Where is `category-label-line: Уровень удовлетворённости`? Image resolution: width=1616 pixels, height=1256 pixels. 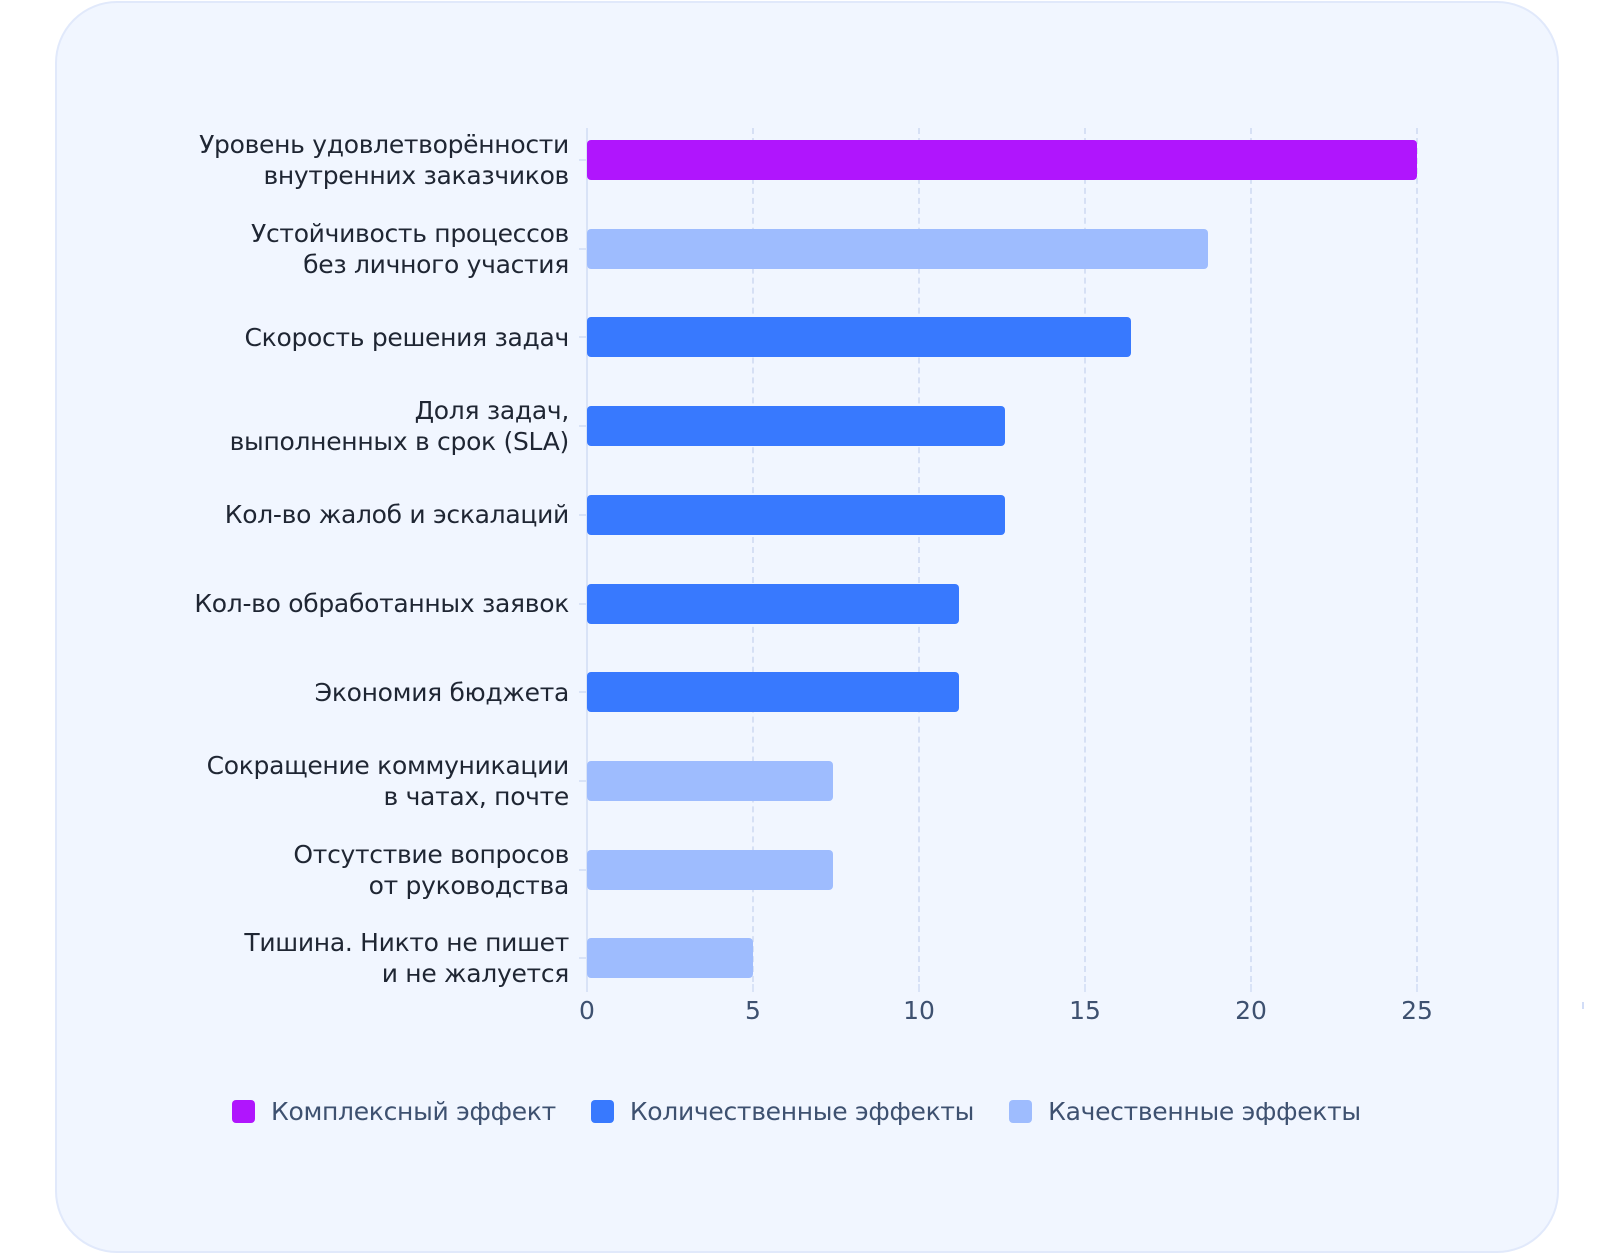
category-label-line: Уровень удовлетворённости is located at coordinates (384, 144).